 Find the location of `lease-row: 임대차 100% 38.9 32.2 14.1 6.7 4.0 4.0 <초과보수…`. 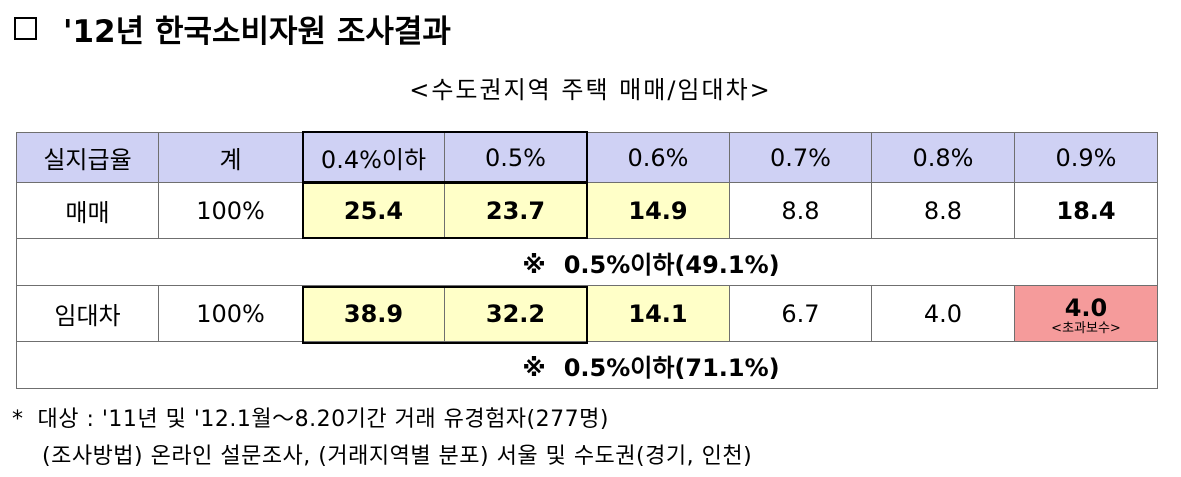

lease-row: 임대차 100% 38.9 32.2 14.1 6.7 4.0 4.0 <초과보수… is located at coordinates (587, 313).